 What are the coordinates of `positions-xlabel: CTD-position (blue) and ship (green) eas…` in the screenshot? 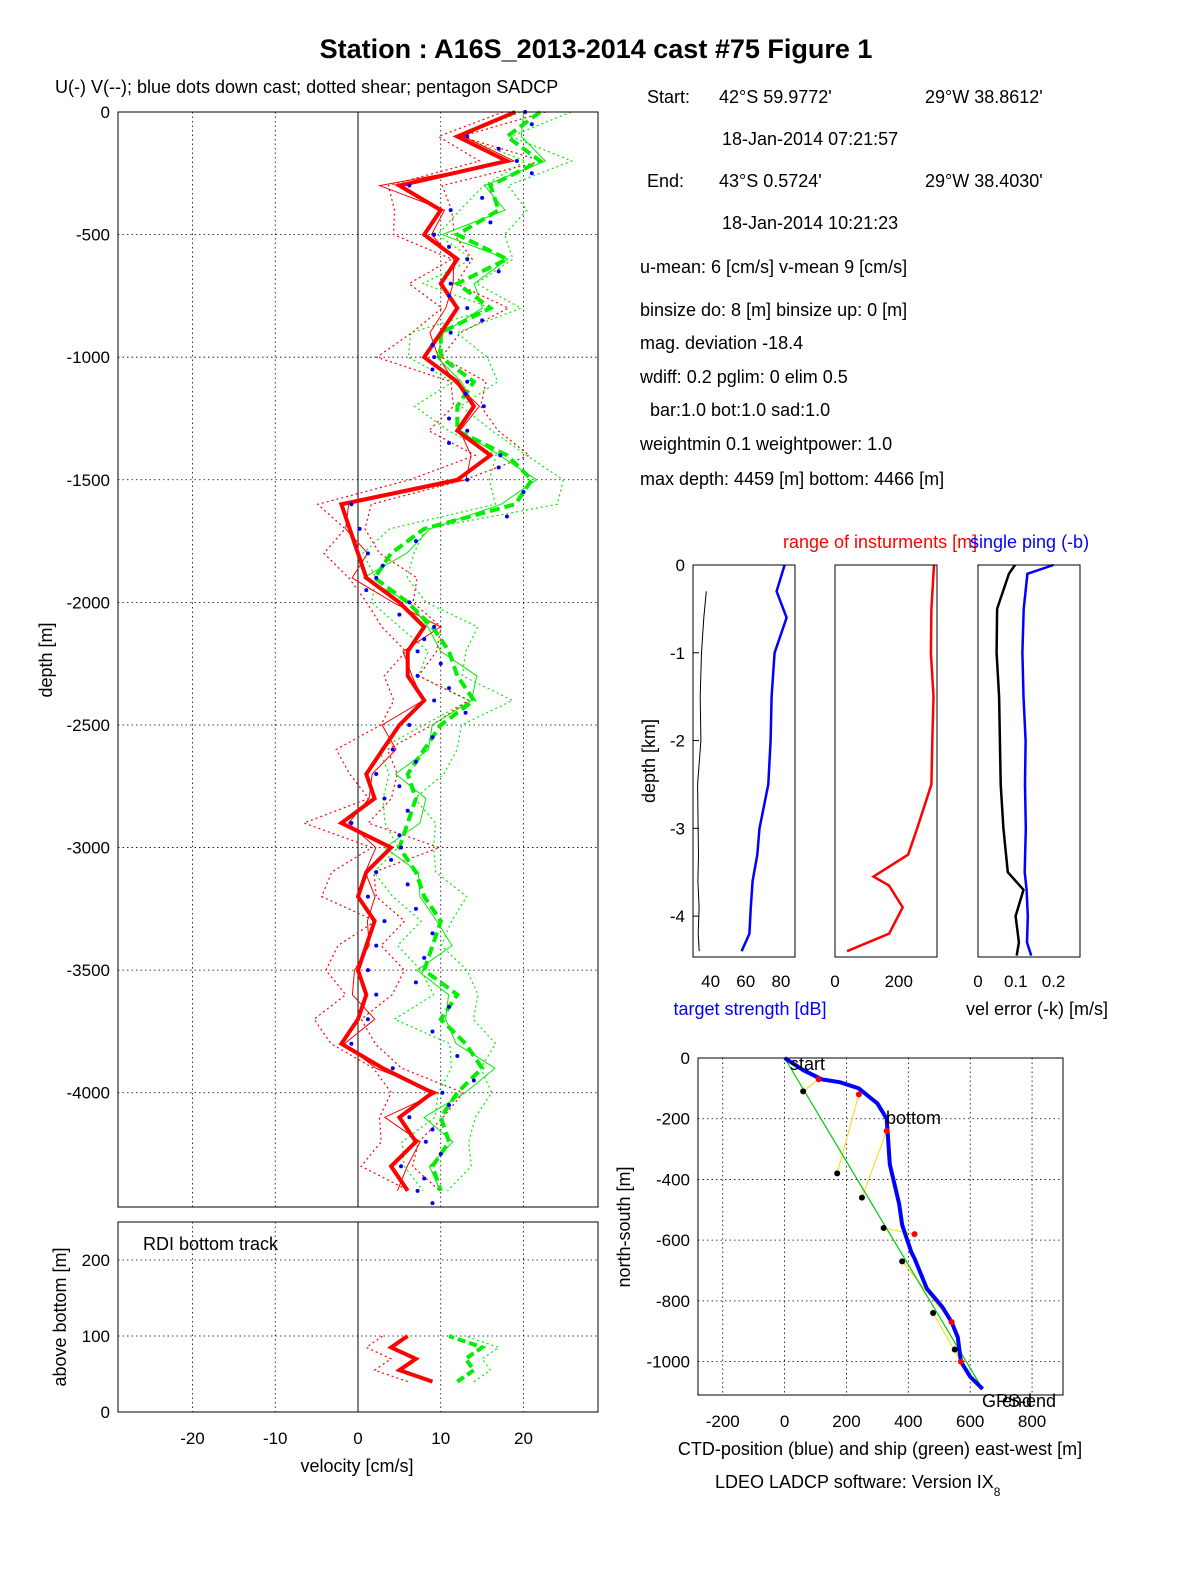 It's located at (880, 1449).